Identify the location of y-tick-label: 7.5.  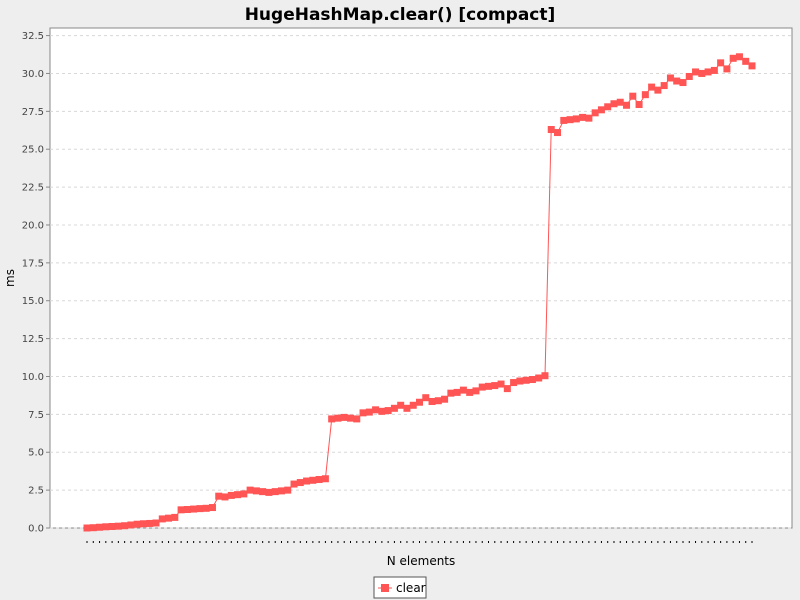
(36, 415).